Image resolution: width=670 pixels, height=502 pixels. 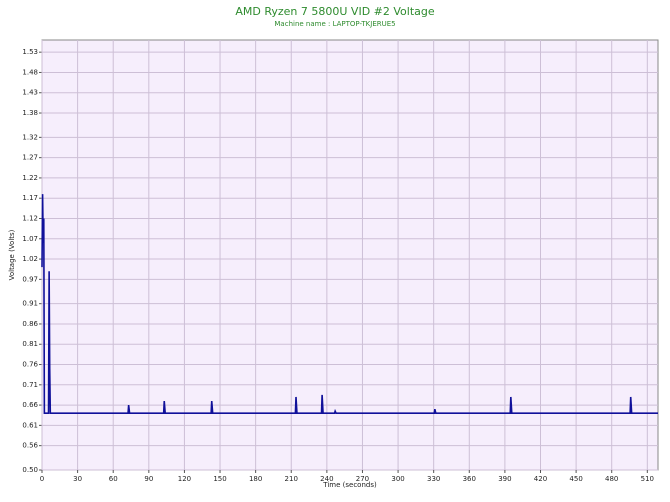 What do you see at coordinates (349, 485) in the screenshot?
I see `x-axis-label: Time (seconds)` at bounding box center [349, 485].